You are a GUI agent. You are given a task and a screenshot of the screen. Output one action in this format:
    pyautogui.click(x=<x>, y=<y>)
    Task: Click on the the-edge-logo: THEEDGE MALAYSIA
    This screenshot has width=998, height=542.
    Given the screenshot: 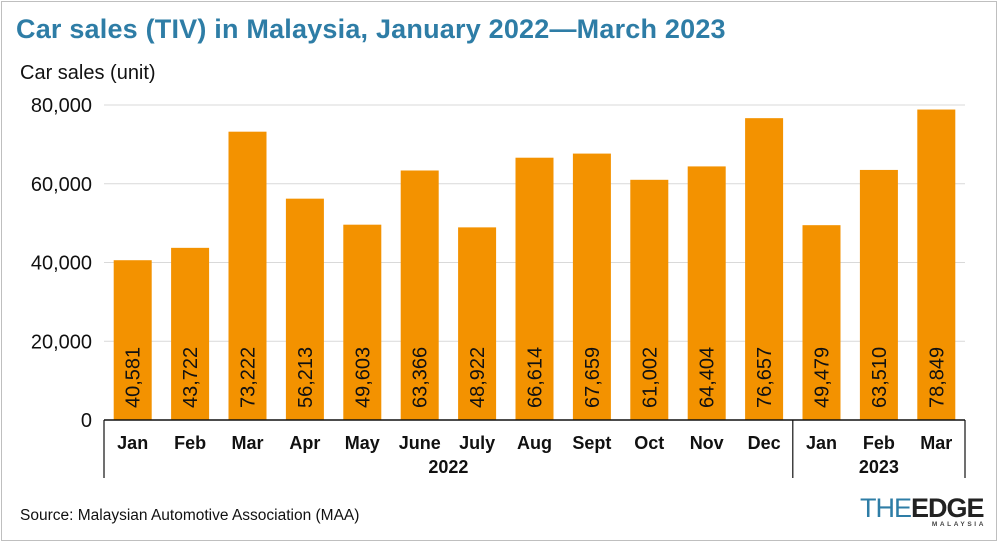 What is the action you would take?
    pyautogui.click(x=924, y=513)
    